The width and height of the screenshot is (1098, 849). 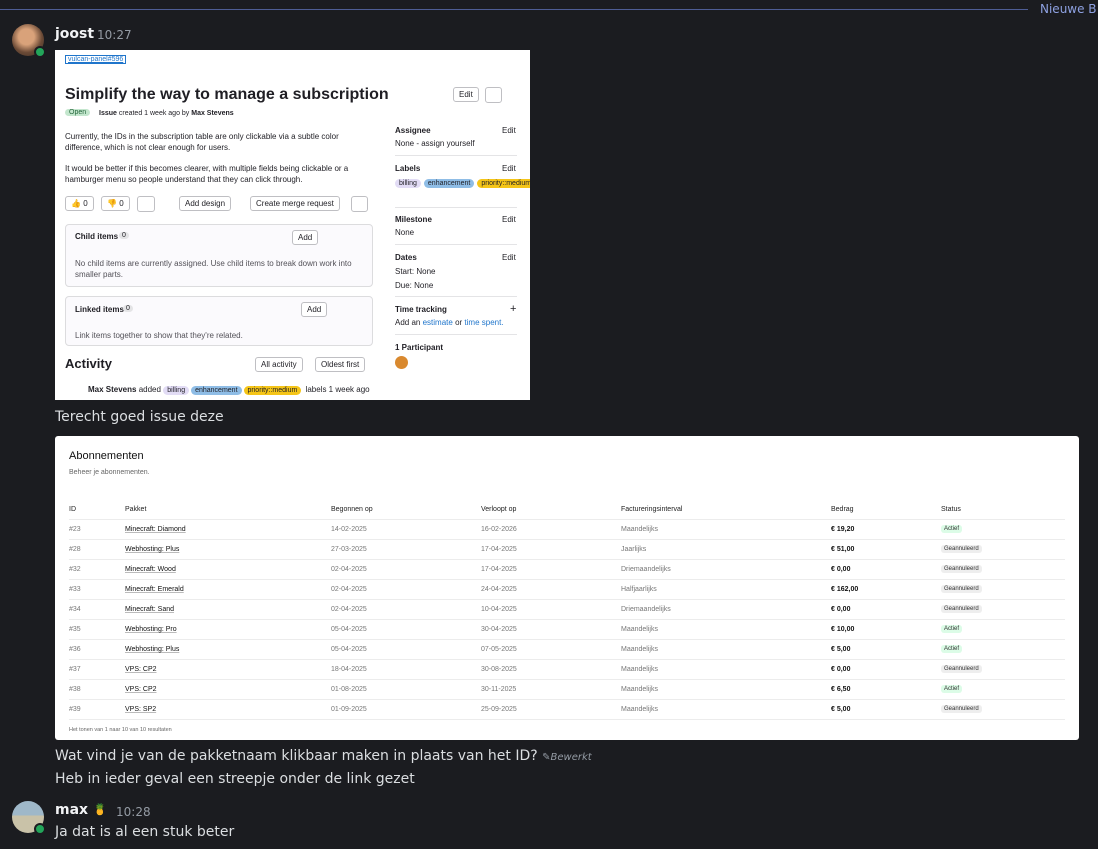 I want to click on issue-meta: Issue created 1 week ago by Max Stevens, so click(x=166, y=113).